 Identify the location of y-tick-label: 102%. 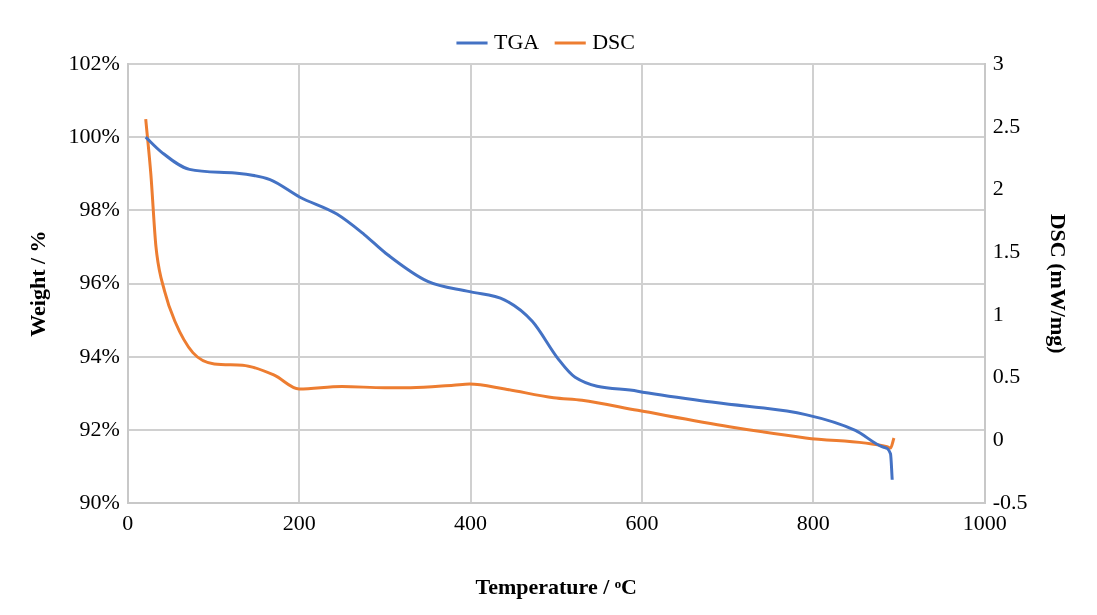
(94, 62).